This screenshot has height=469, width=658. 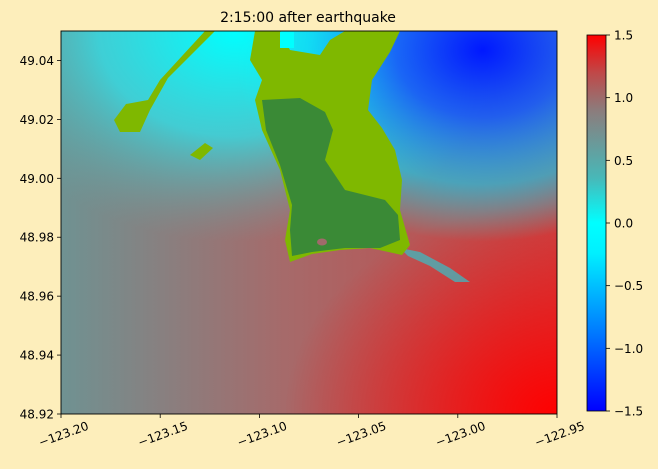 What do you see at coordinates (435, 265) in the screenshot?
I see `cyan-wave-trail` at bounding box center [435, 265].